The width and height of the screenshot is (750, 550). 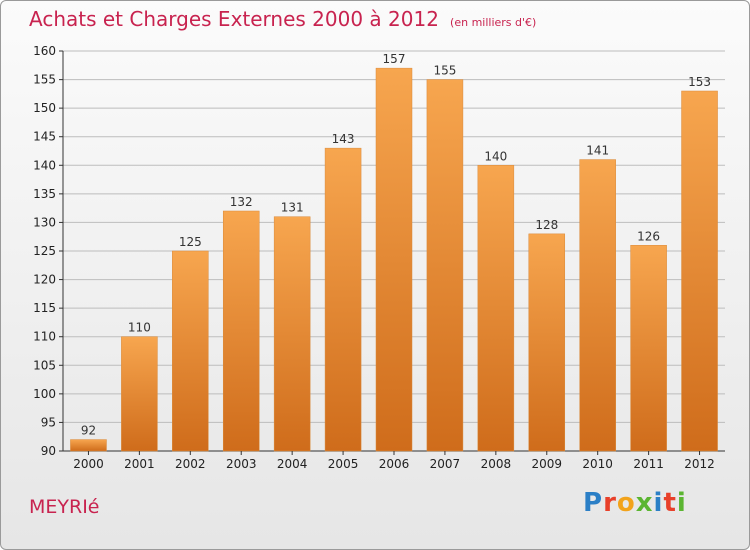 What do you see at coordinates (670, 503) in the screenshot?
I see `logo-letter: t` at bounding box center [670, 503].